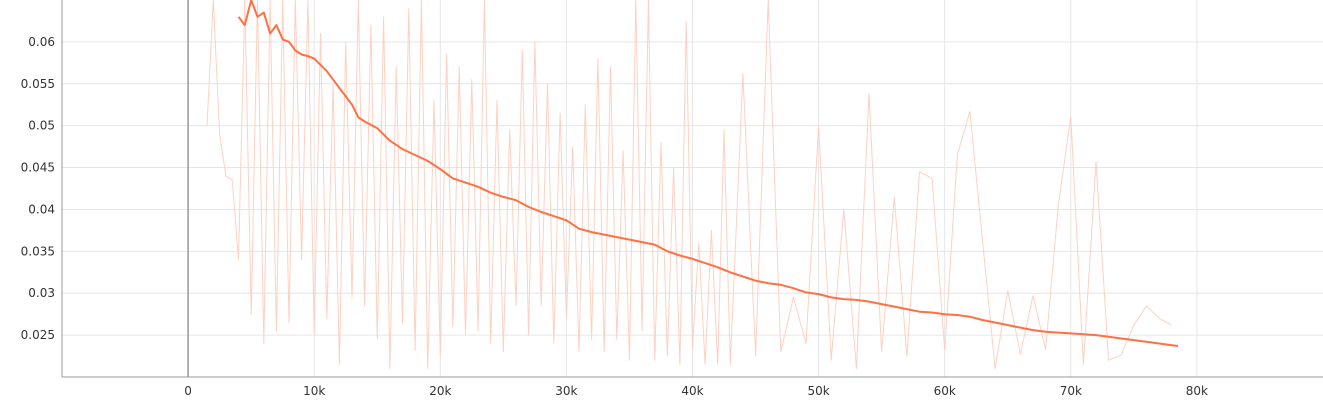 The image size is (1323, 400). What do you see at coordinates (41, 42) in the screenshot?
I see `y-tick-label: 0.06` at bounding box center [41, 42].